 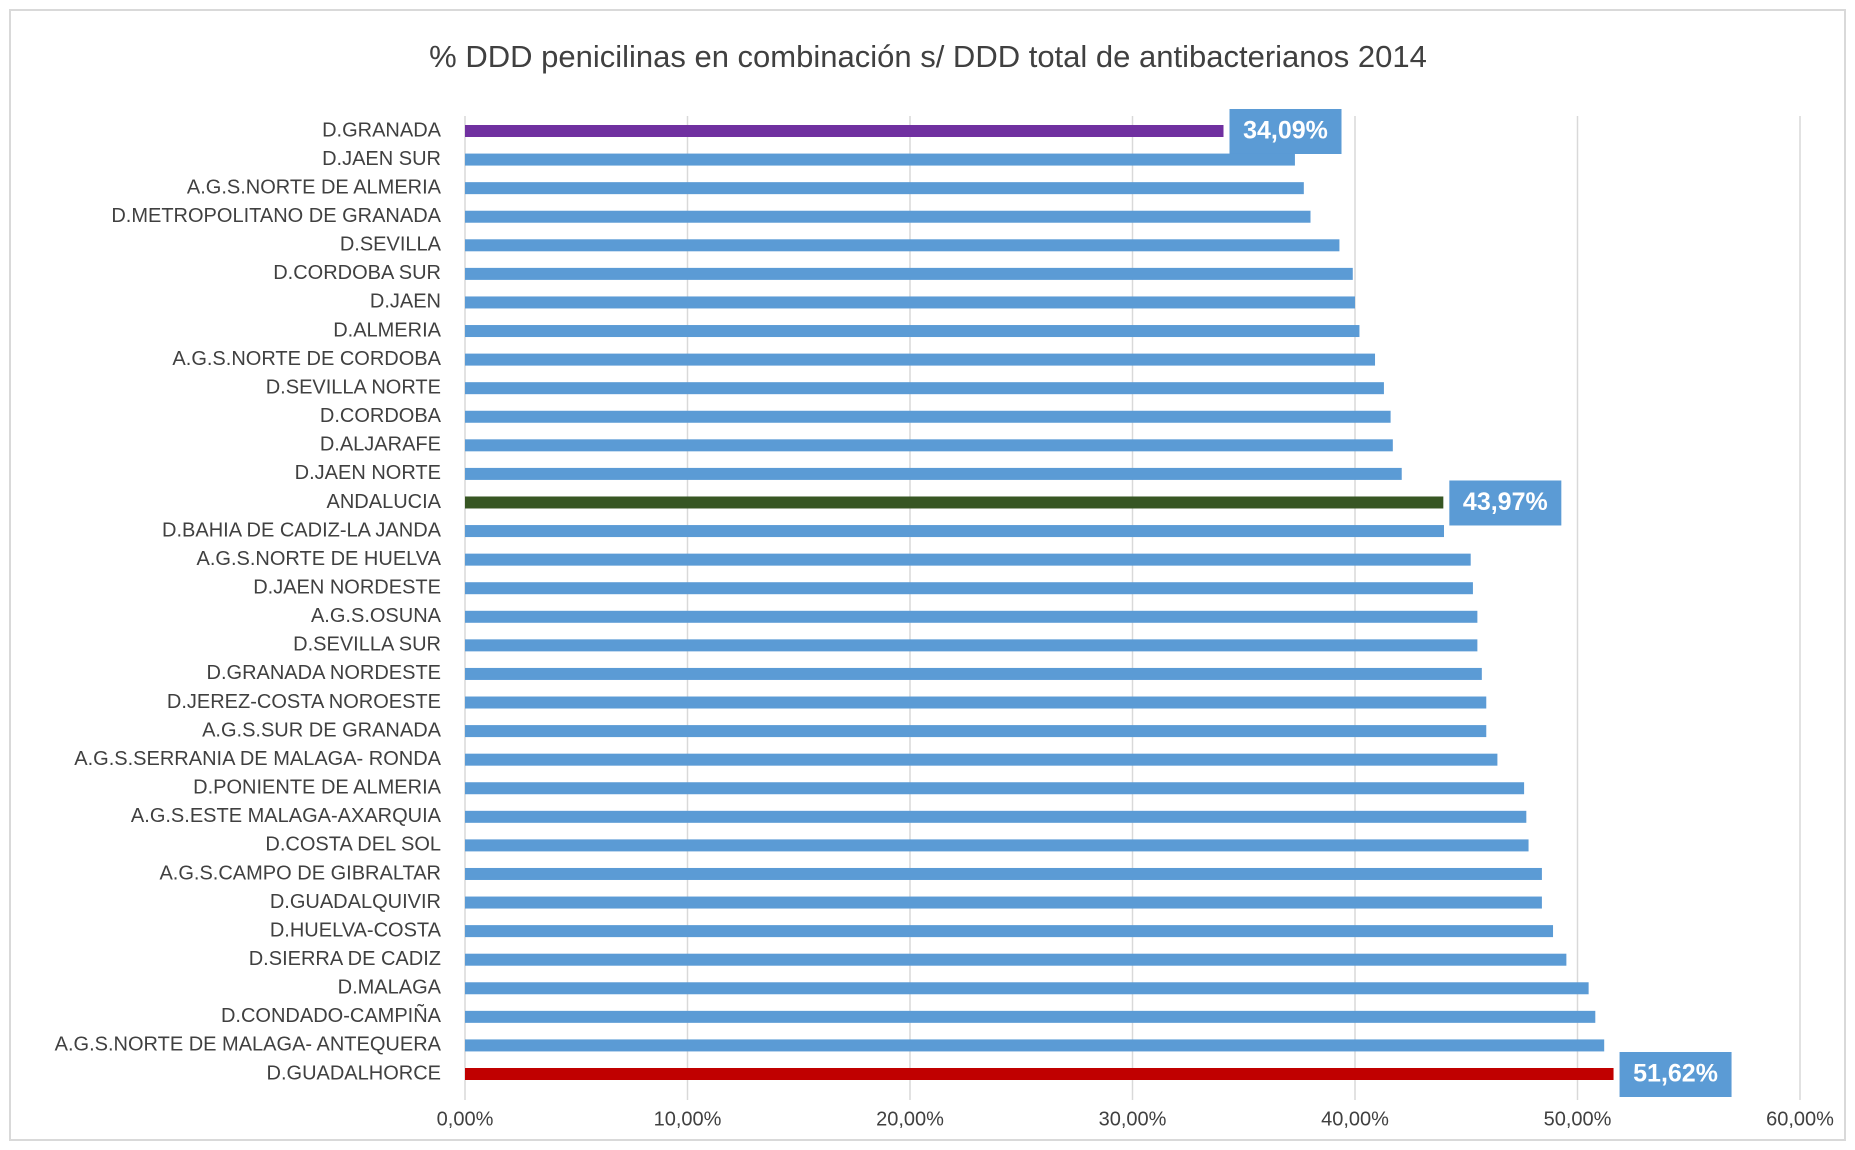 I want to click on x-tick-label: 60,00%, so click(x=1800, y=1119).